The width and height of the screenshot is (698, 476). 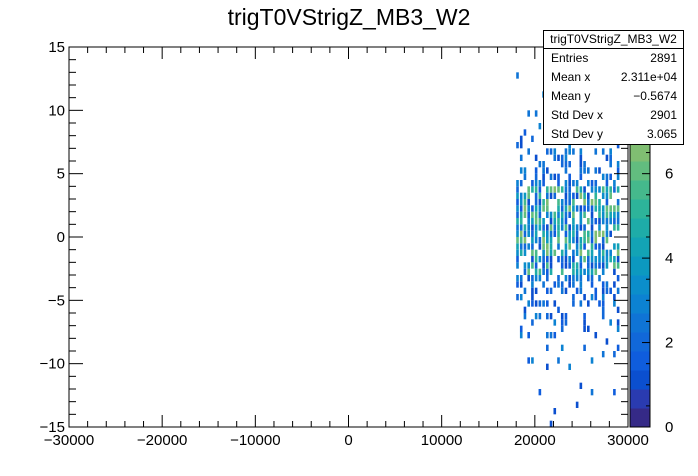 What do you see at coordinates (56, 110) in the screenshot?
I see `y-tick-label: 10` at bounding box center [56, 110].